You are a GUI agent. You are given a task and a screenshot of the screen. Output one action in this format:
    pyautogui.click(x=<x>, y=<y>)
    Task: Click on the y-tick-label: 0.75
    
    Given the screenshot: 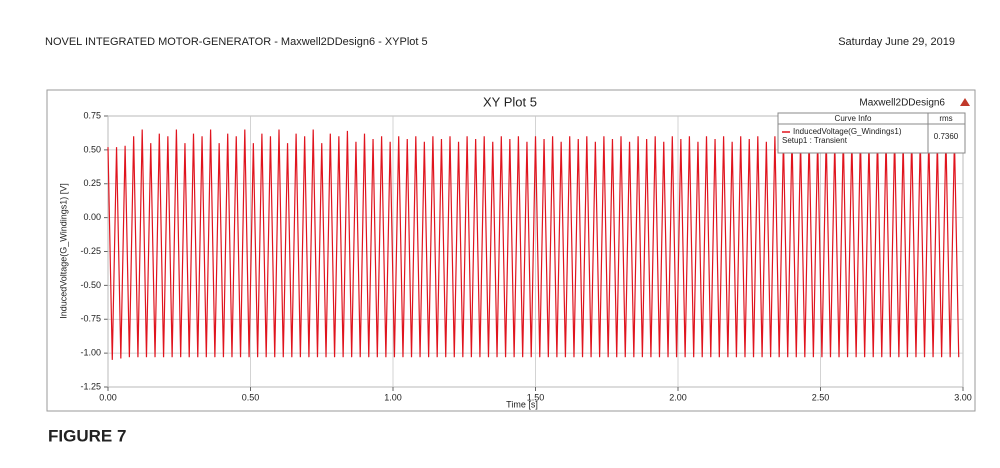 What is the action you would take?
    pyautogui.click(x=92, y=115)
    